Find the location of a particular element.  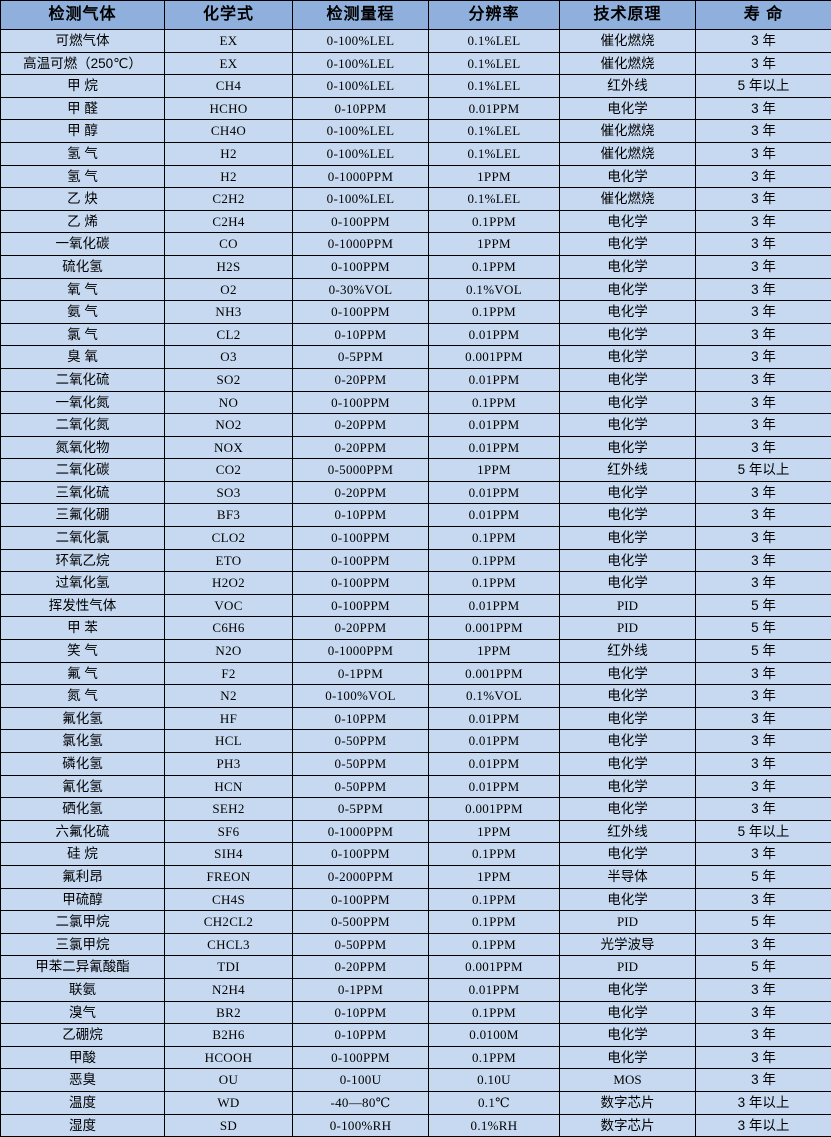

cell-name: 硫化氢 is located at coordinates (83, 266).